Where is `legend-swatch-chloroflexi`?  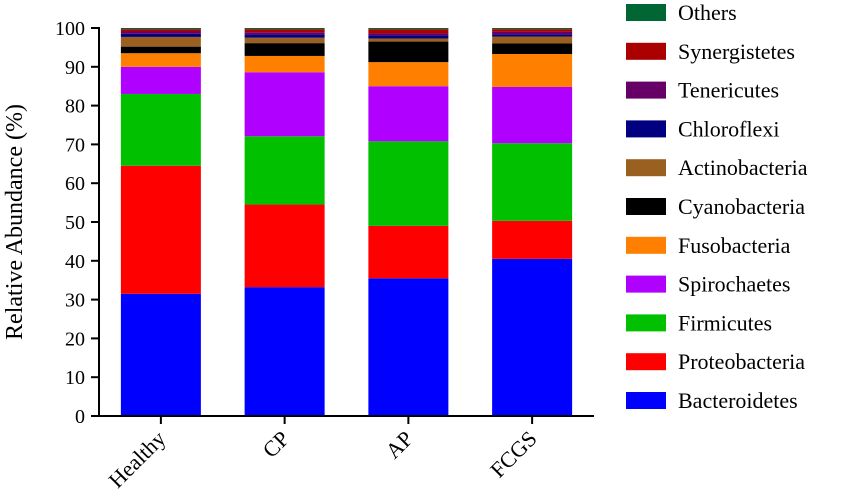
legend-swatch-chloroflexi is located at coordinates (646, 129).